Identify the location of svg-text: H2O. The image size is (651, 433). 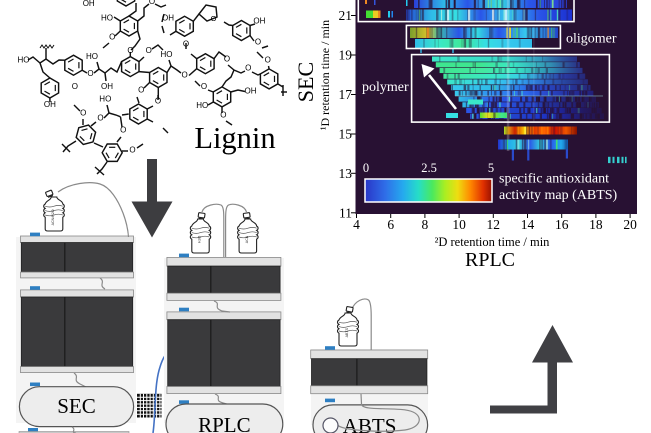
(200, 240).